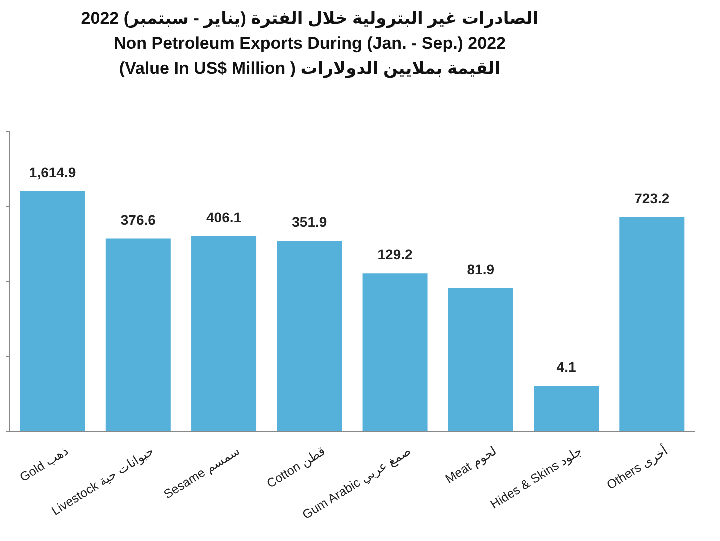  Describe the element at coordinates (471, 466) in the screenshot. I see `x-tick-label: Meat لحوم` at that location.